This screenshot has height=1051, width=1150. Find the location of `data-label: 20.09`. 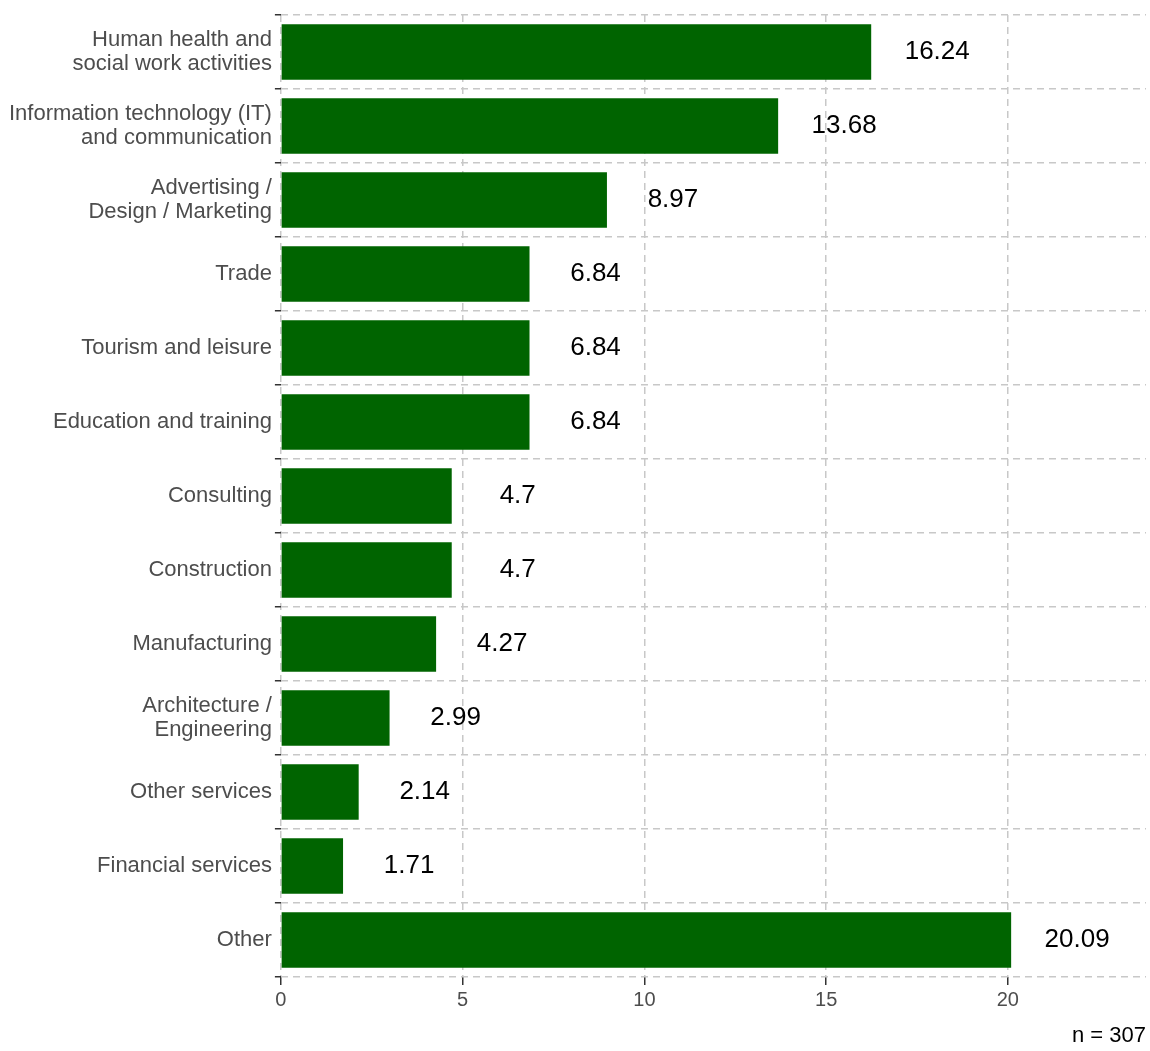

data-label: 20.09 is located at coordinates (1077, 938).